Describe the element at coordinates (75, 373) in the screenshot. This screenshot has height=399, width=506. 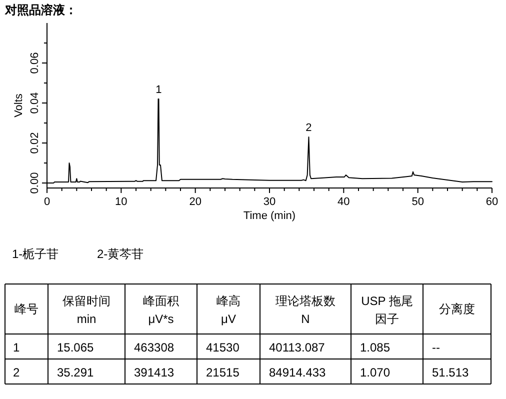
I see `text: 35.291` at that location.